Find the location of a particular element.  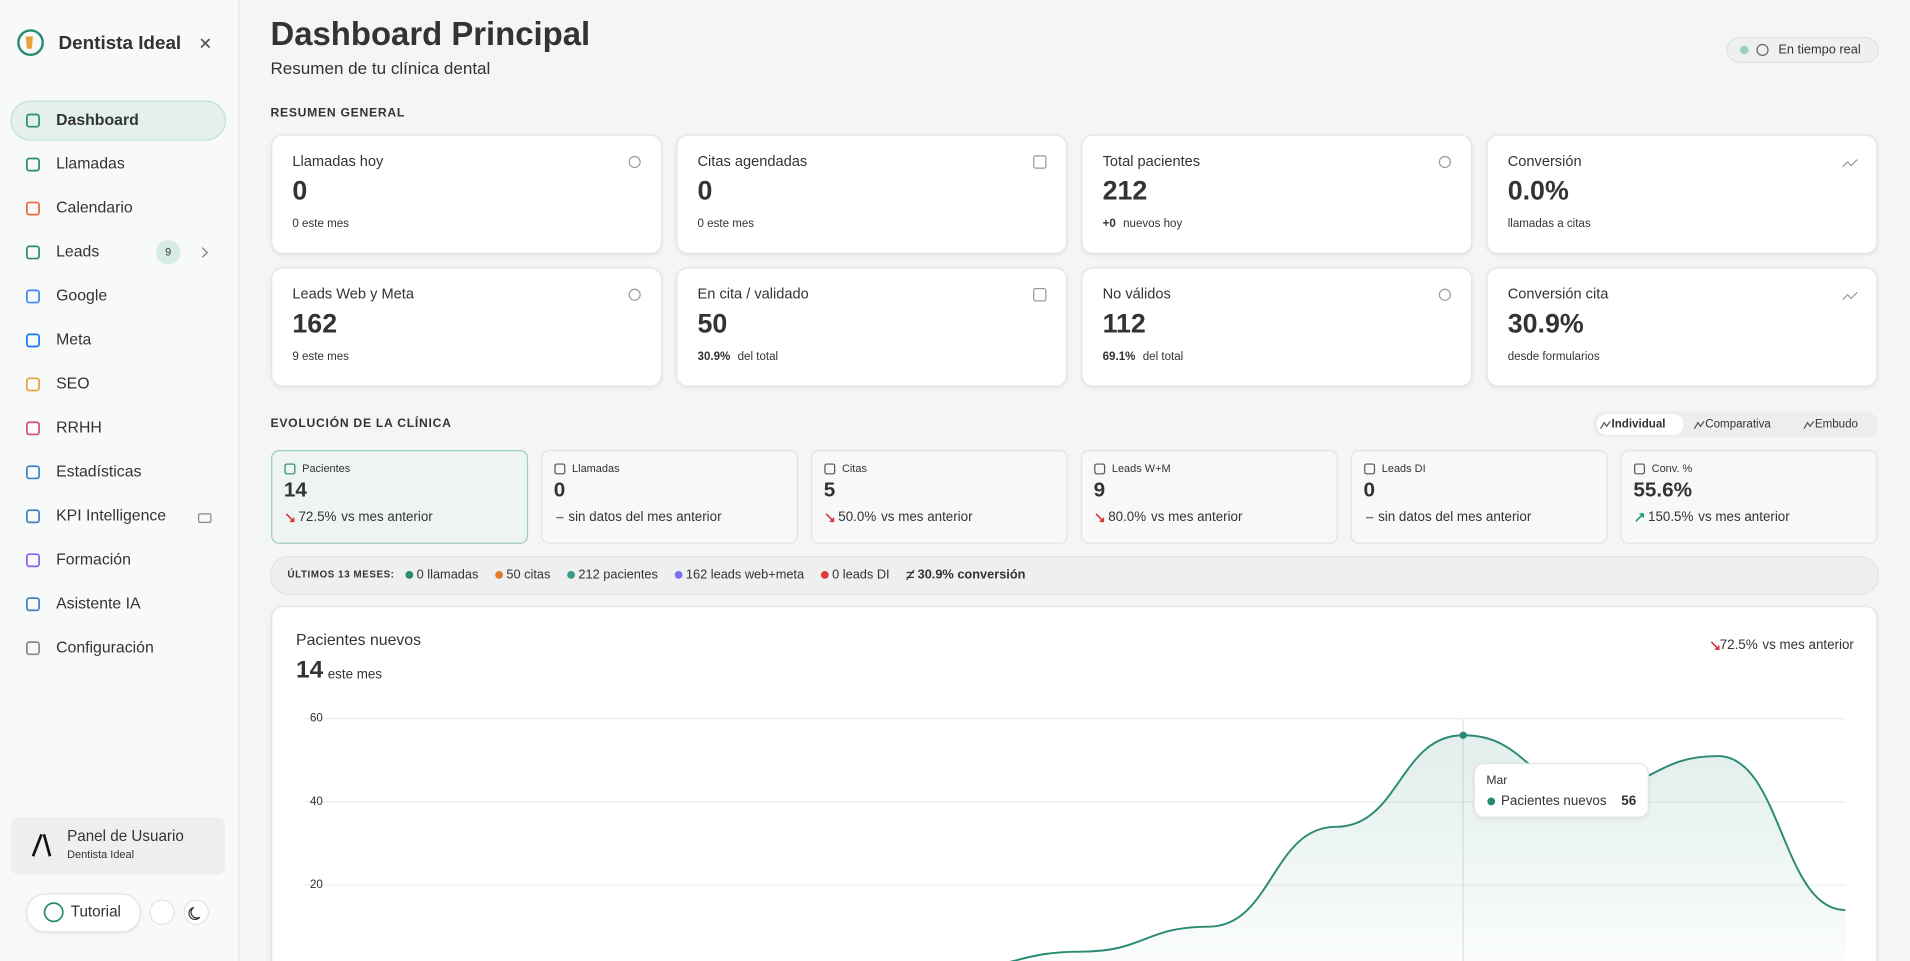

close-button is located at coordinates (205, 43).